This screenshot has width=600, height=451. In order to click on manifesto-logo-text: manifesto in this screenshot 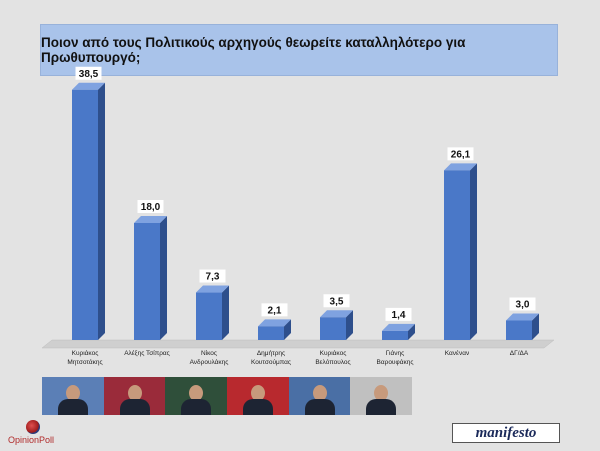, I will do `click(506, 432)`.